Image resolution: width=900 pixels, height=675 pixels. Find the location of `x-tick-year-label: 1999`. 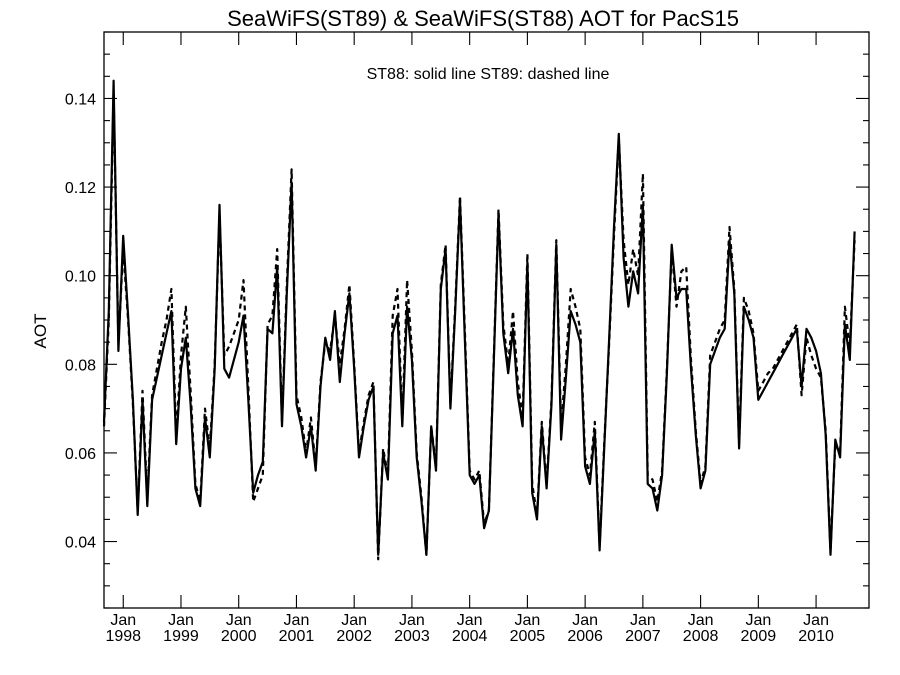

x-tick-year-label: 1999 is located at coordinates (181, 636).